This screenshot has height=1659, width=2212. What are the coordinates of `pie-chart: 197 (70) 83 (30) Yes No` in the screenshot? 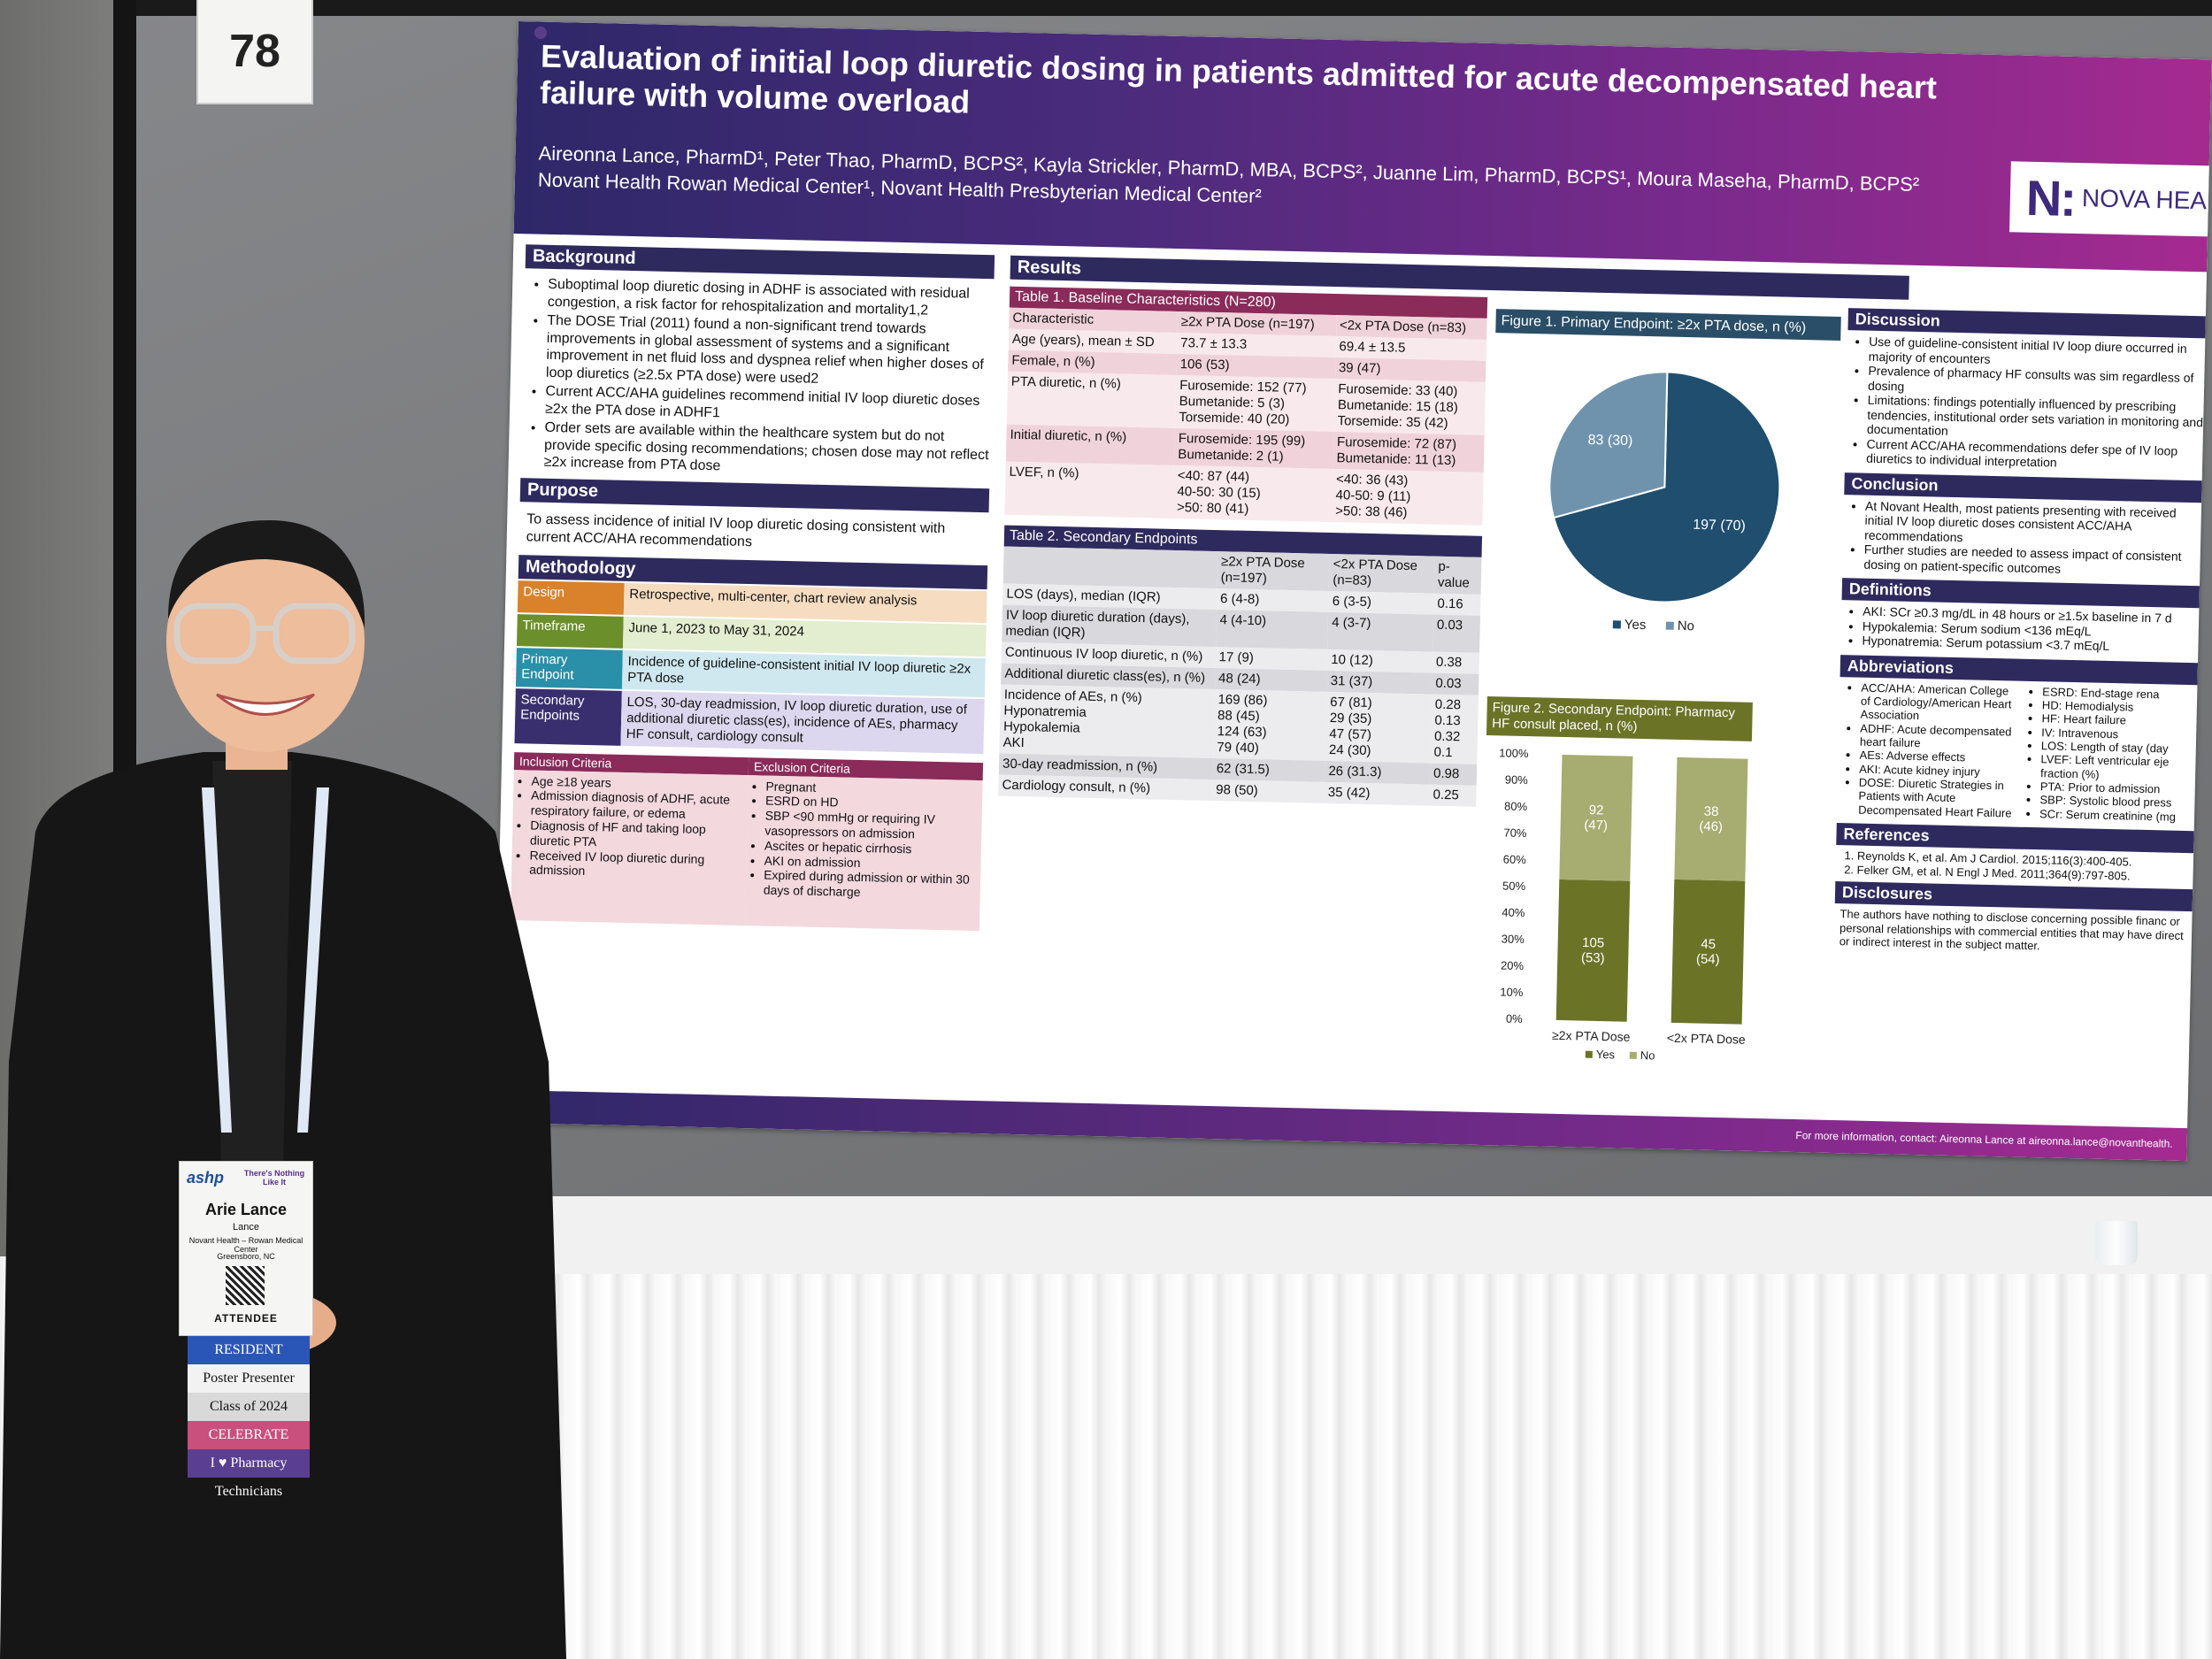 It's located at (1664, 503).